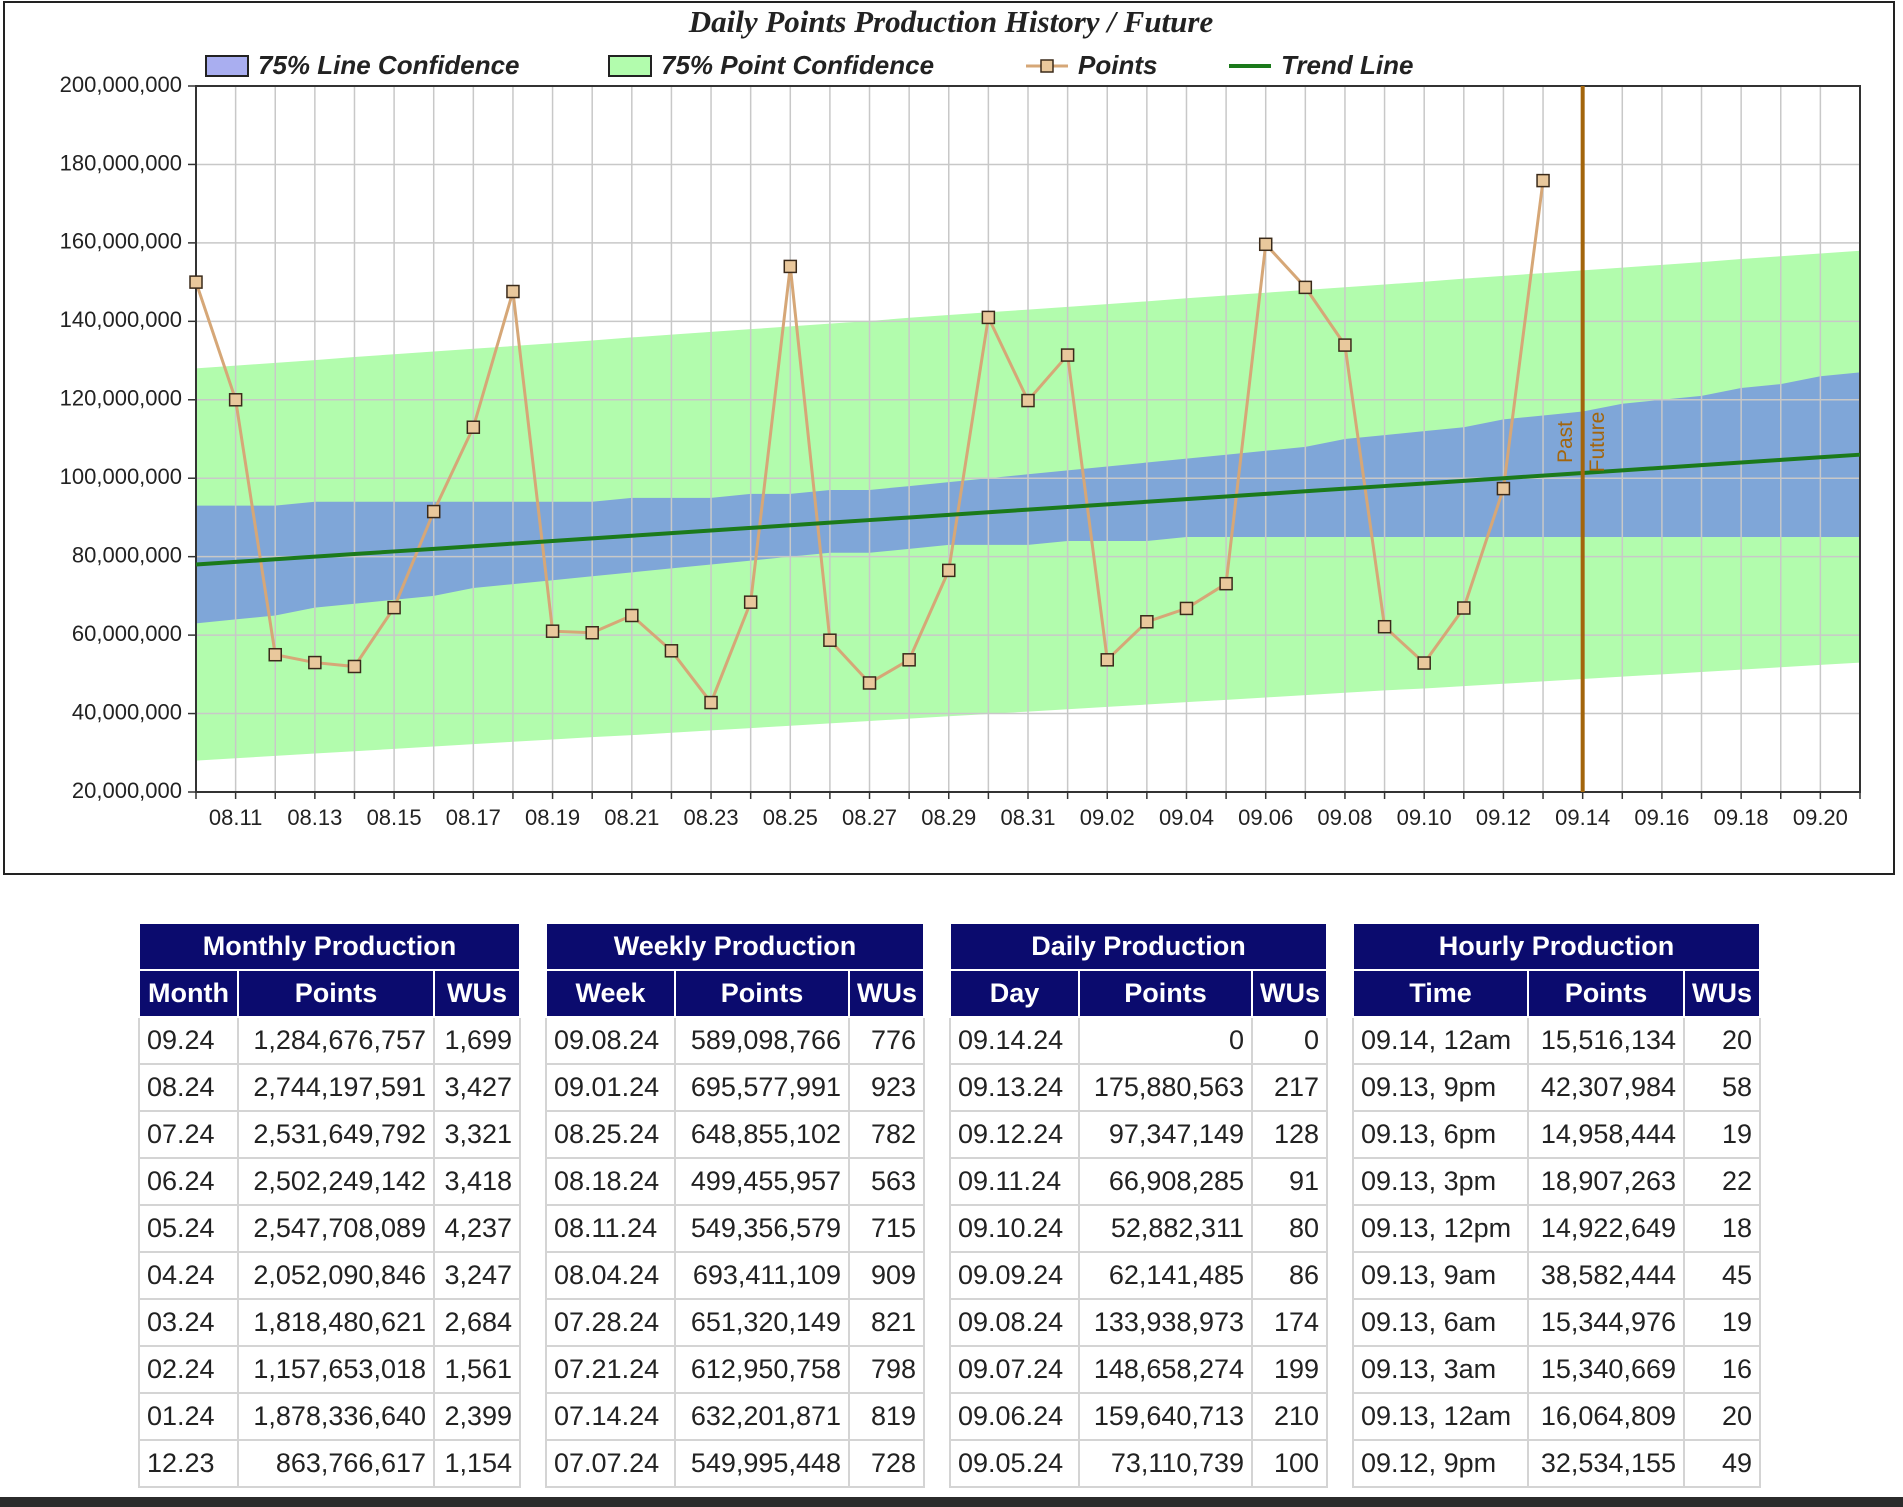  Describe the element at coordinates (121, 476) in the screenshot. I see `y-tick-label: 100,000,000` at that location.